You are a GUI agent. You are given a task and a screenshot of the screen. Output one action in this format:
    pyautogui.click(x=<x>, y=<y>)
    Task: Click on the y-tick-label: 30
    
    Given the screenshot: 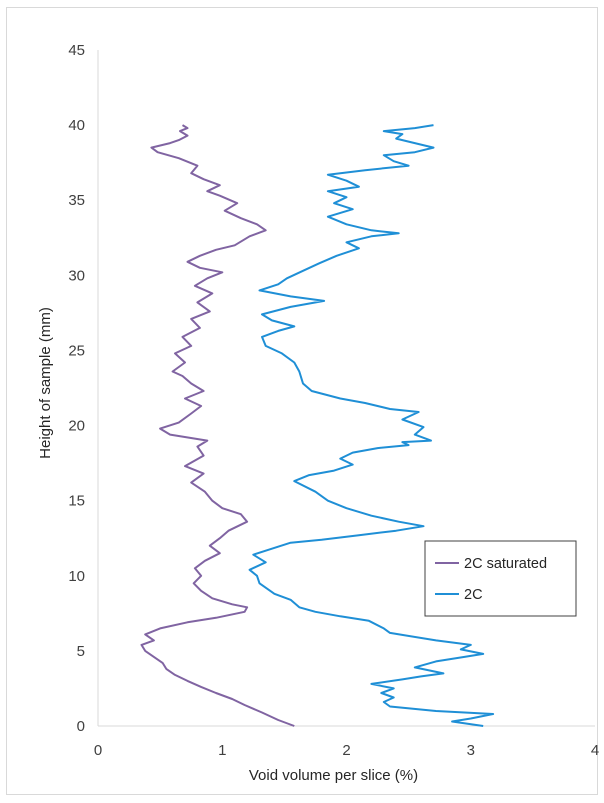 What is the action you would take?
    pyautogui.click(x=76, y=275)
    